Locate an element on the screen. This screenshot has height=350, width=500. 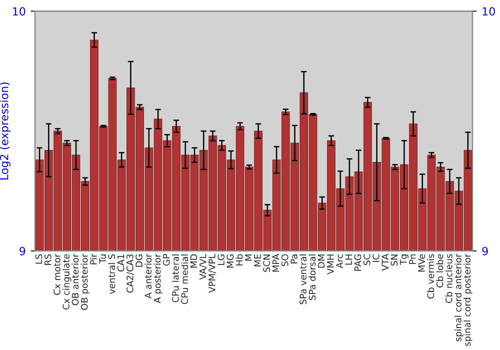
x-tick-label: ventral S is located at coordinates (112, 274).